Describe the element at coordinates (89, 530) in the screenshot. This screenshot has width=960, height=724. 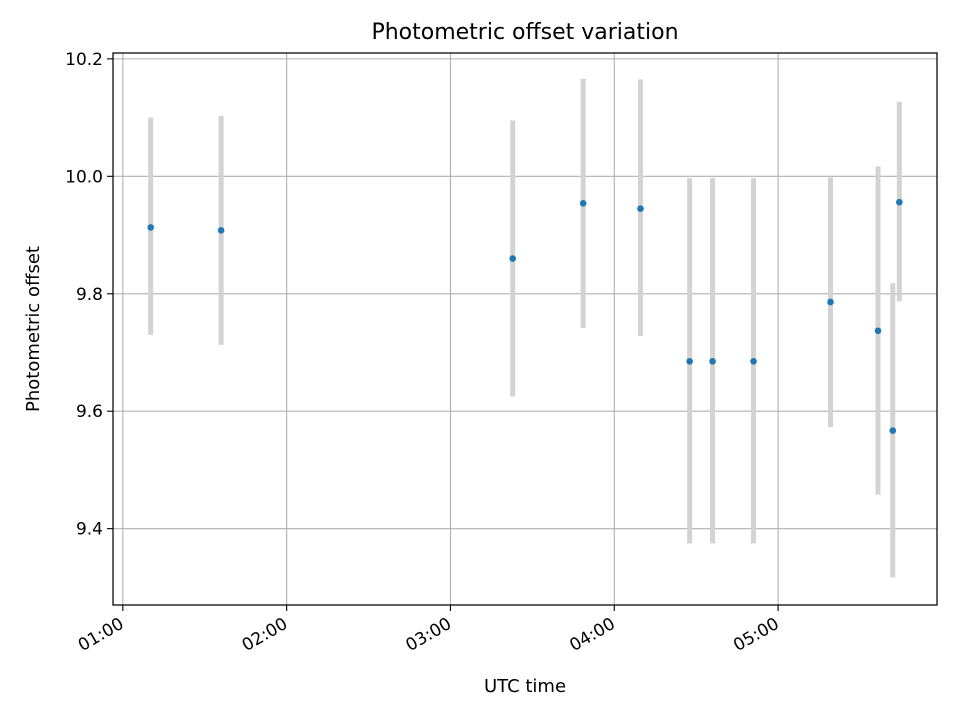
I see `y-tick-label: 9.4` at that location.